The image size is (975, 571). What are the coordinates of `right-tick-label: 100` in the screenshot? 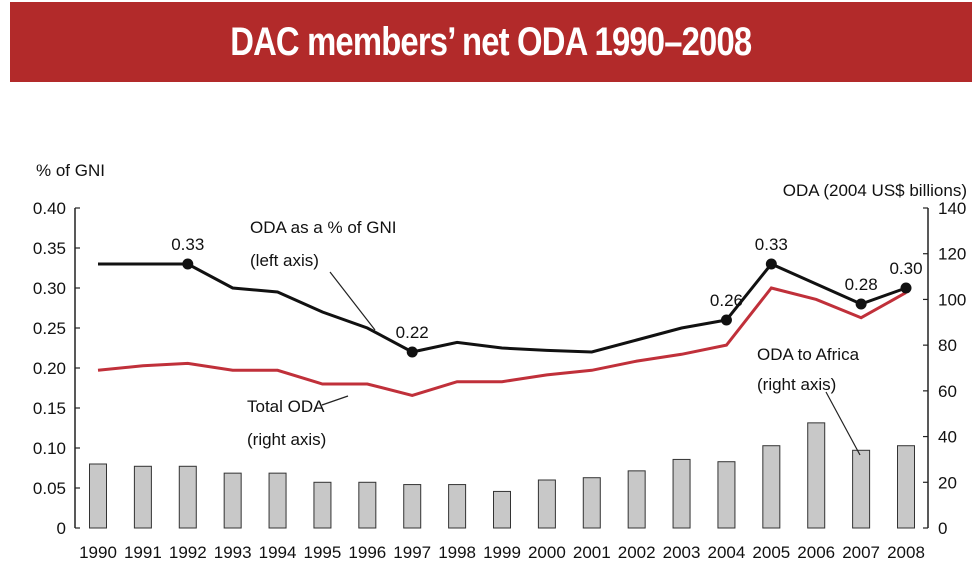 It's located at (952, 299).